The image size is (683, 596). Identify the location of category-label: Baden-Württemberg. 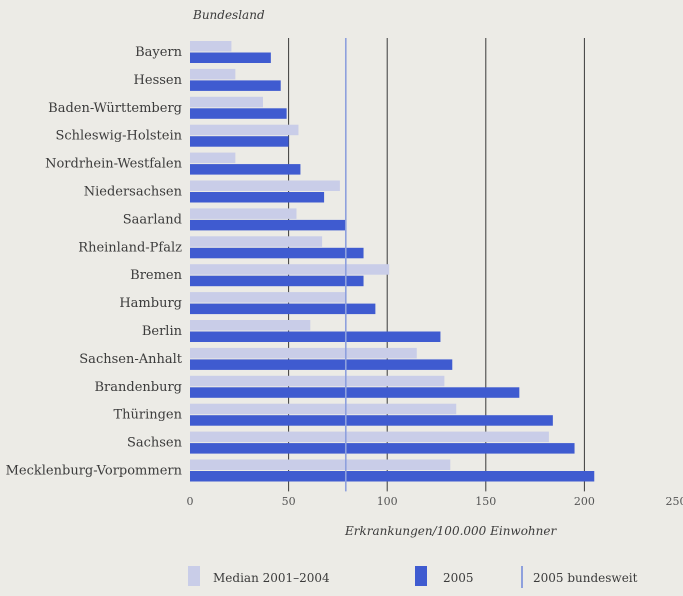
(115, 108).